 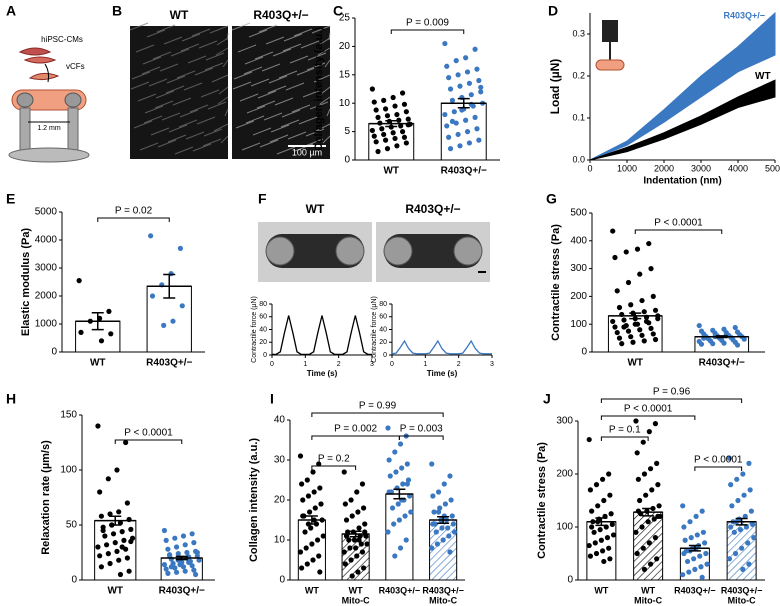 What do you see at coordinates (625, 430) in the screenshot?
I see `p-value: P = 0.1` at bounding box center [625, 430].